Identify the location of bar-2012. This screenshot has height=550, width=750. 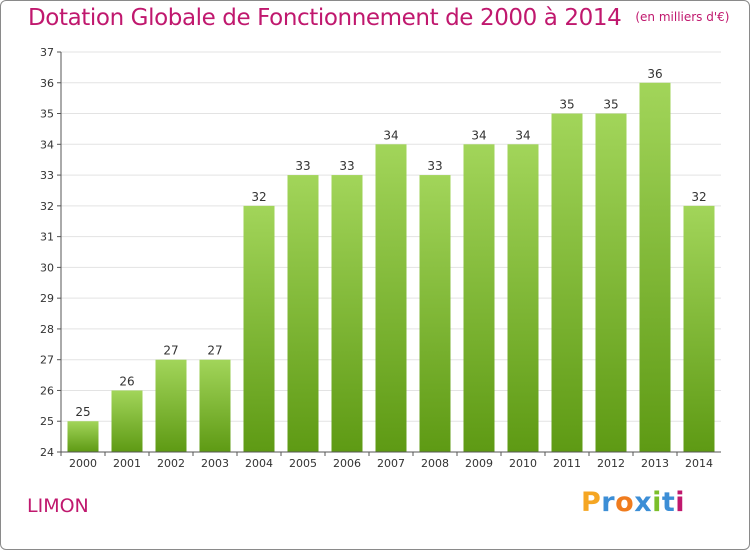
(611, 283).